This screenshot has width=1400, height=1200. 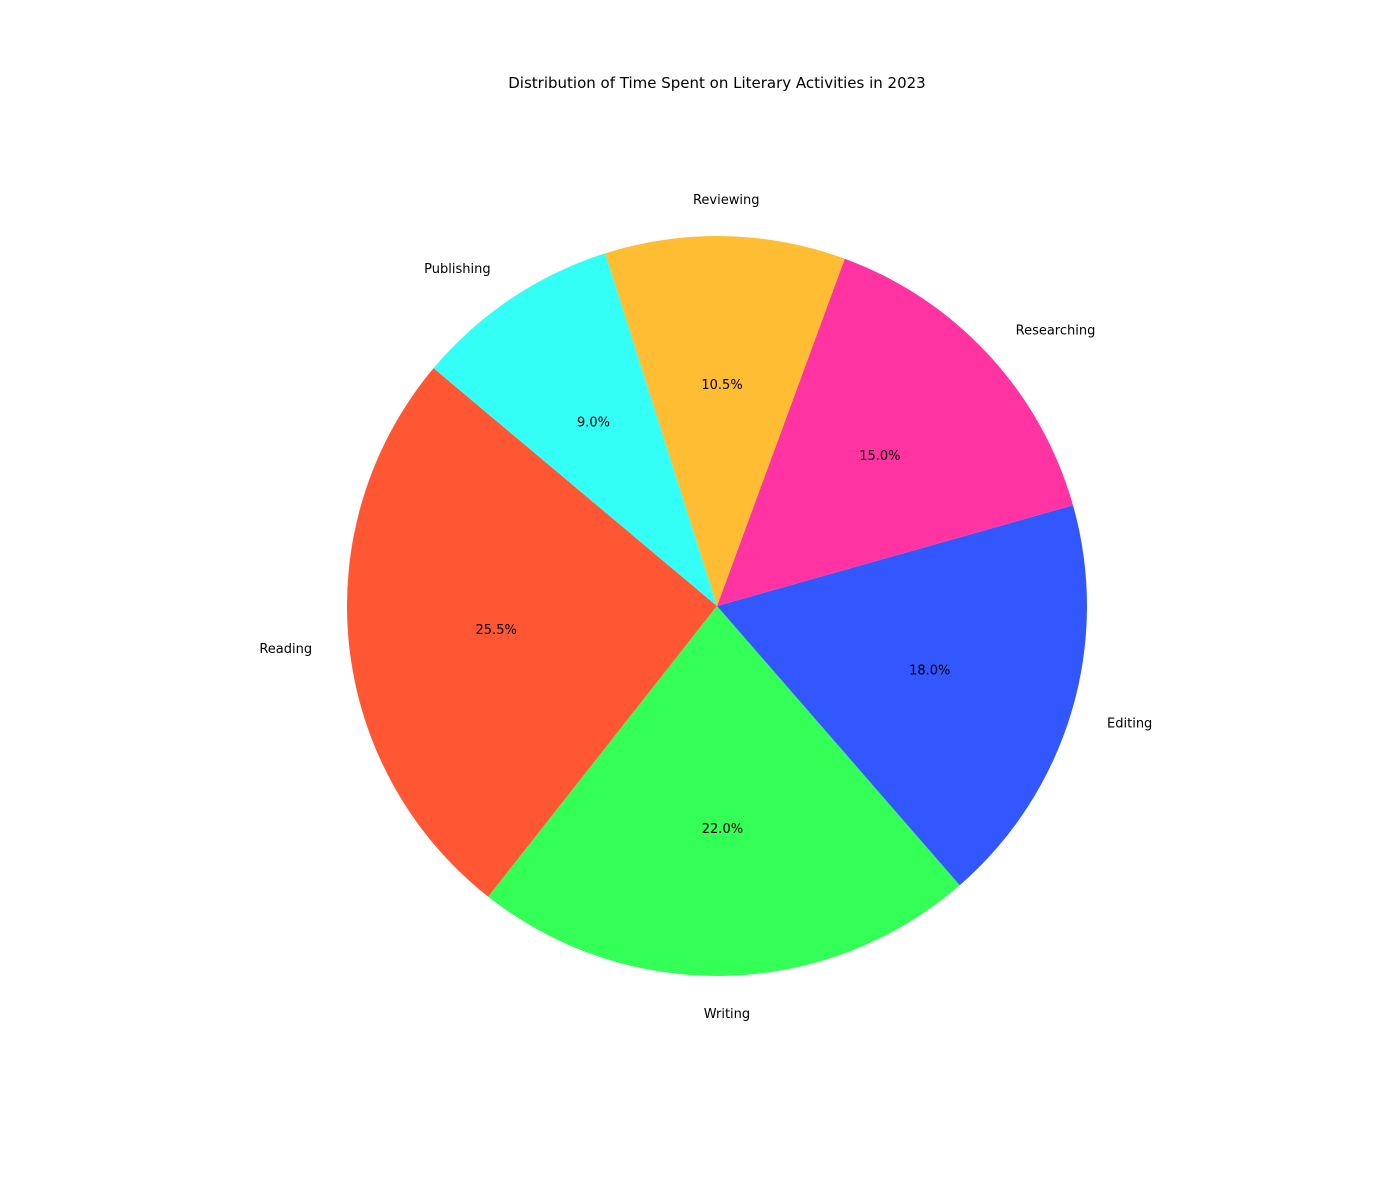 I want to click on pie-slice-label: Writing, so click(x=727, y=1014).